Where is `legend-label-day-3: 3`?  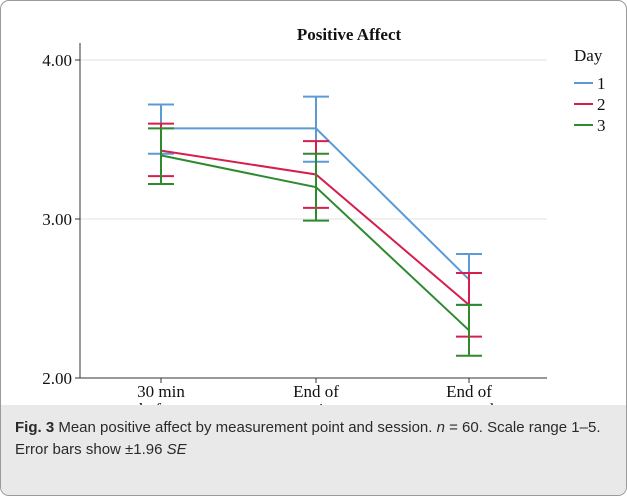
legend-label-day-3: 3 is located at coordinates (601, 125).